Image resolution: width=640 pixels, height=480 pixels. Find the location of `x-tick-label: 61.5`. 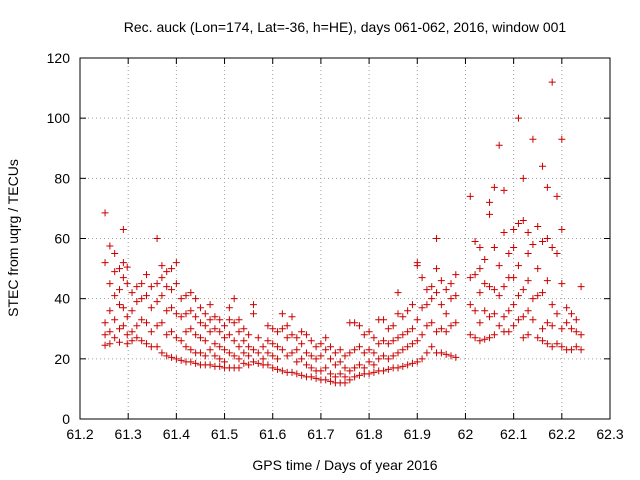

x-tick-label: 61.5 is located at coordinates (224, 434).